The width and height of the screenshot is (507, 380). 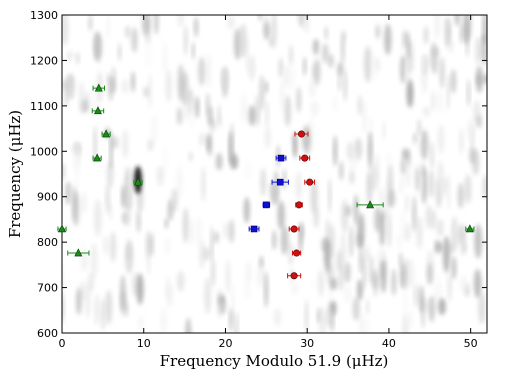 I want to click on x-tick-label: 30, so click(x=307, y=343).